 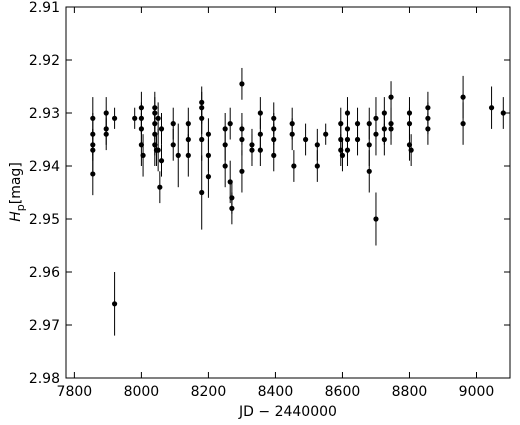 I want to click on y-tick-label: 2.97, so click(x=44, y=326).